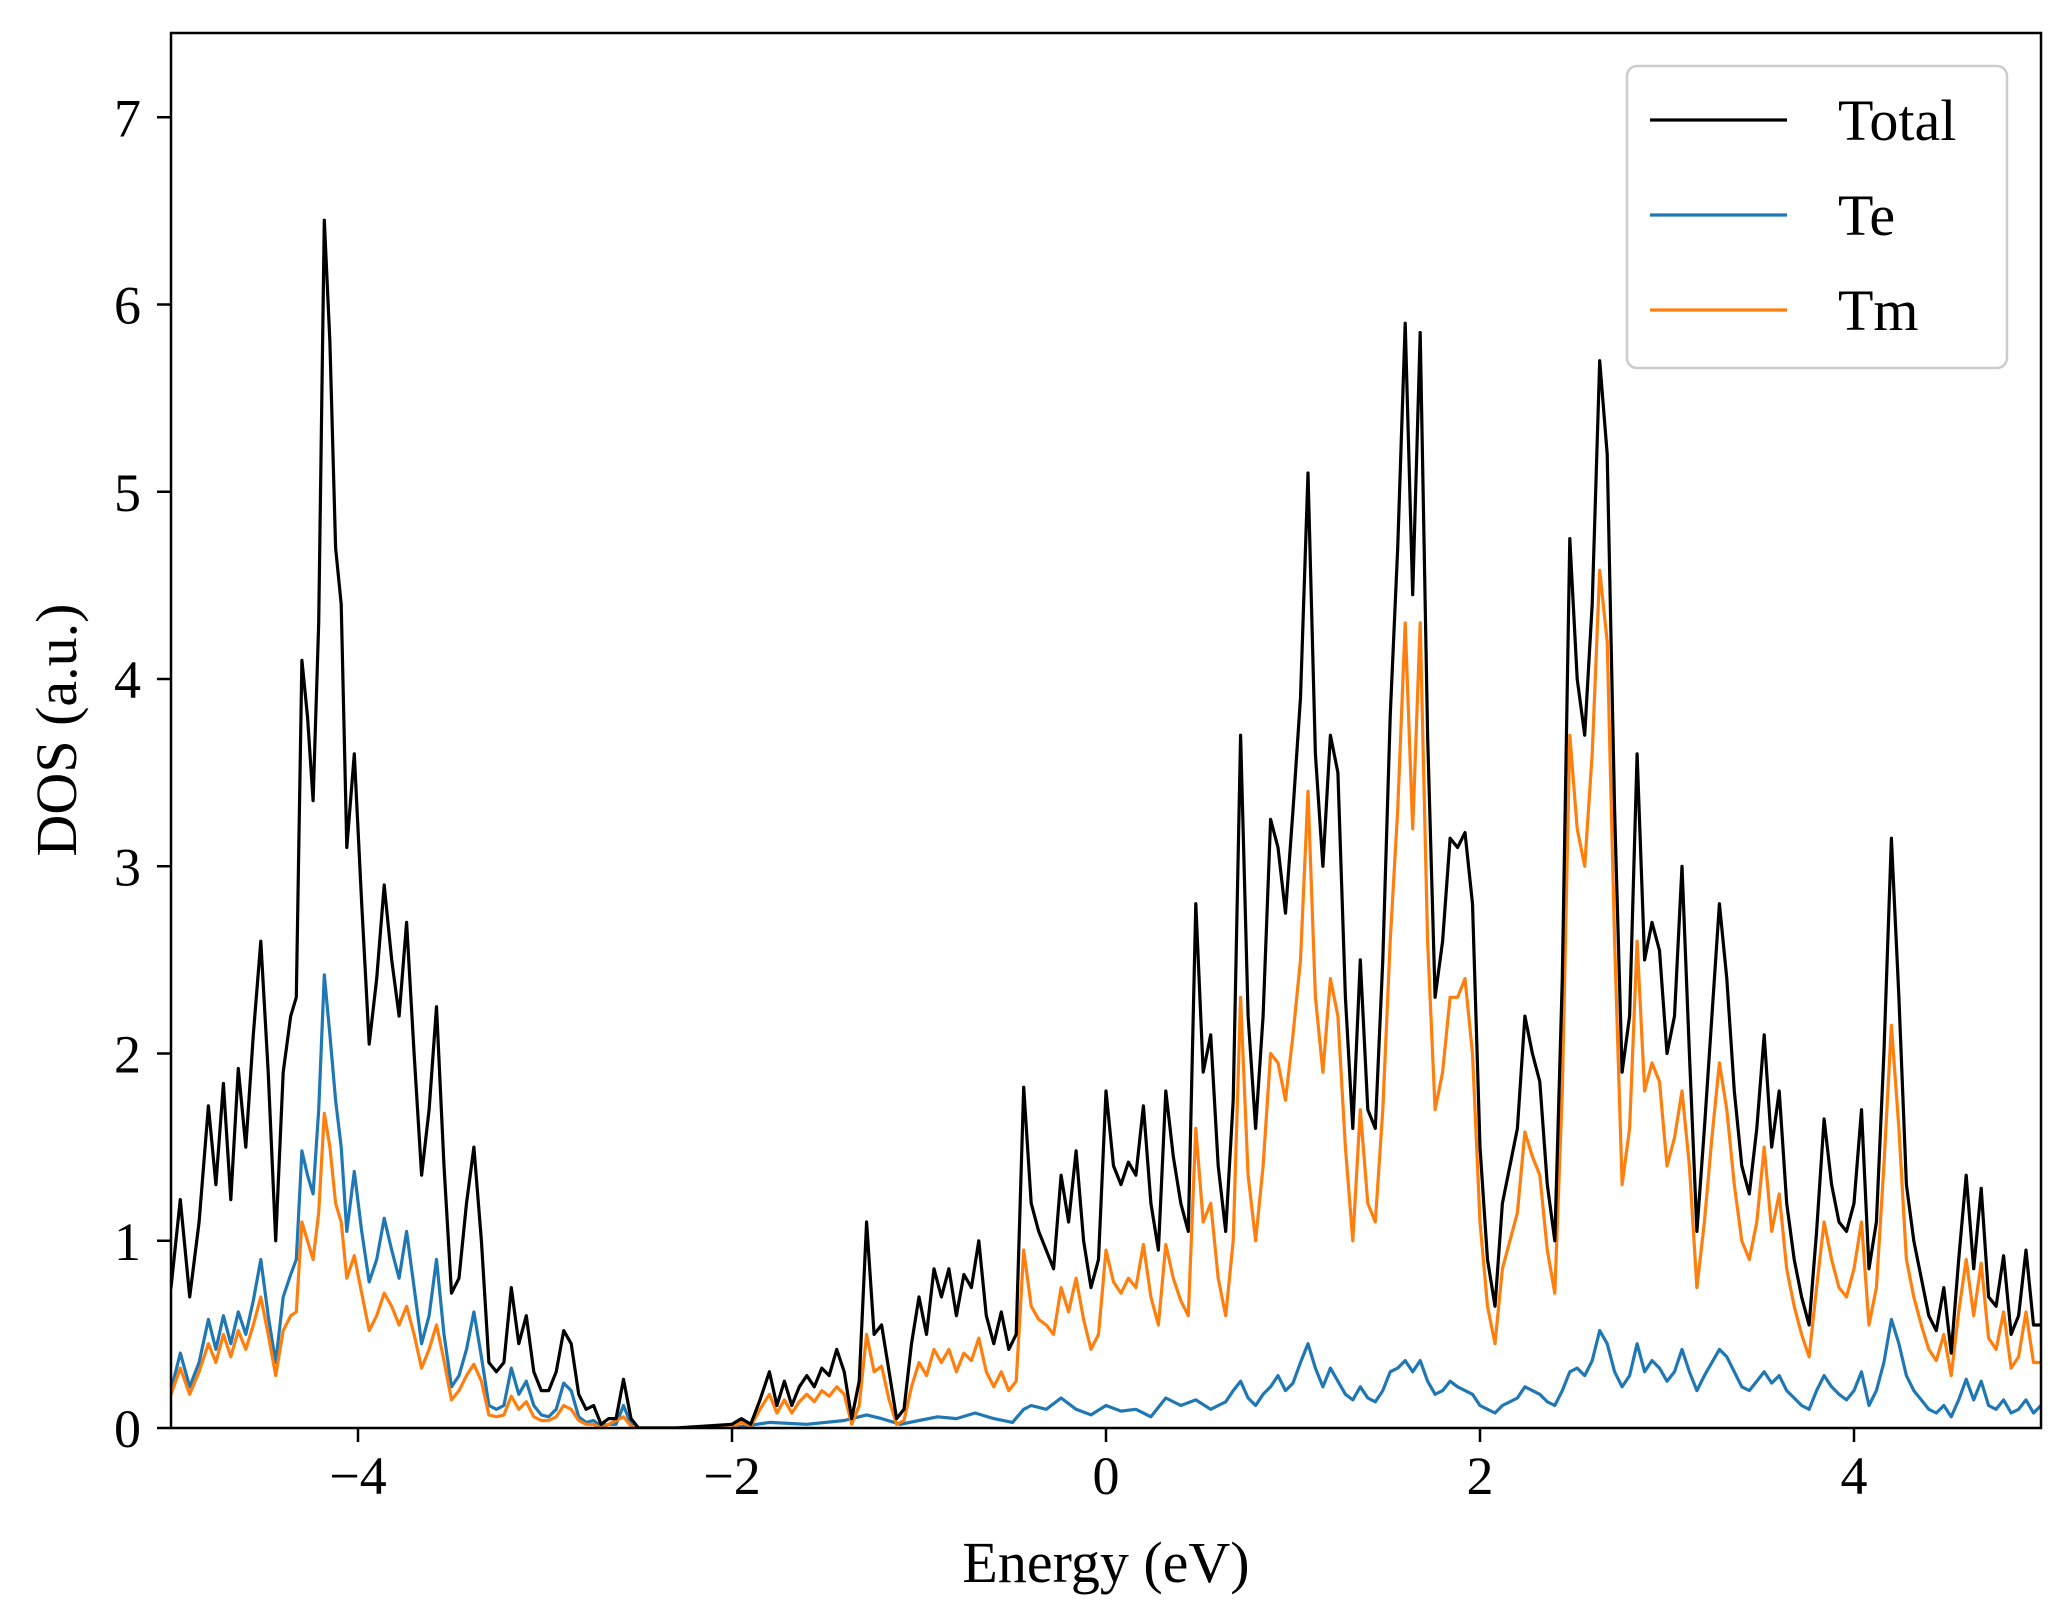  I want to click on legend-label-total: Total, so click(1897, 120).